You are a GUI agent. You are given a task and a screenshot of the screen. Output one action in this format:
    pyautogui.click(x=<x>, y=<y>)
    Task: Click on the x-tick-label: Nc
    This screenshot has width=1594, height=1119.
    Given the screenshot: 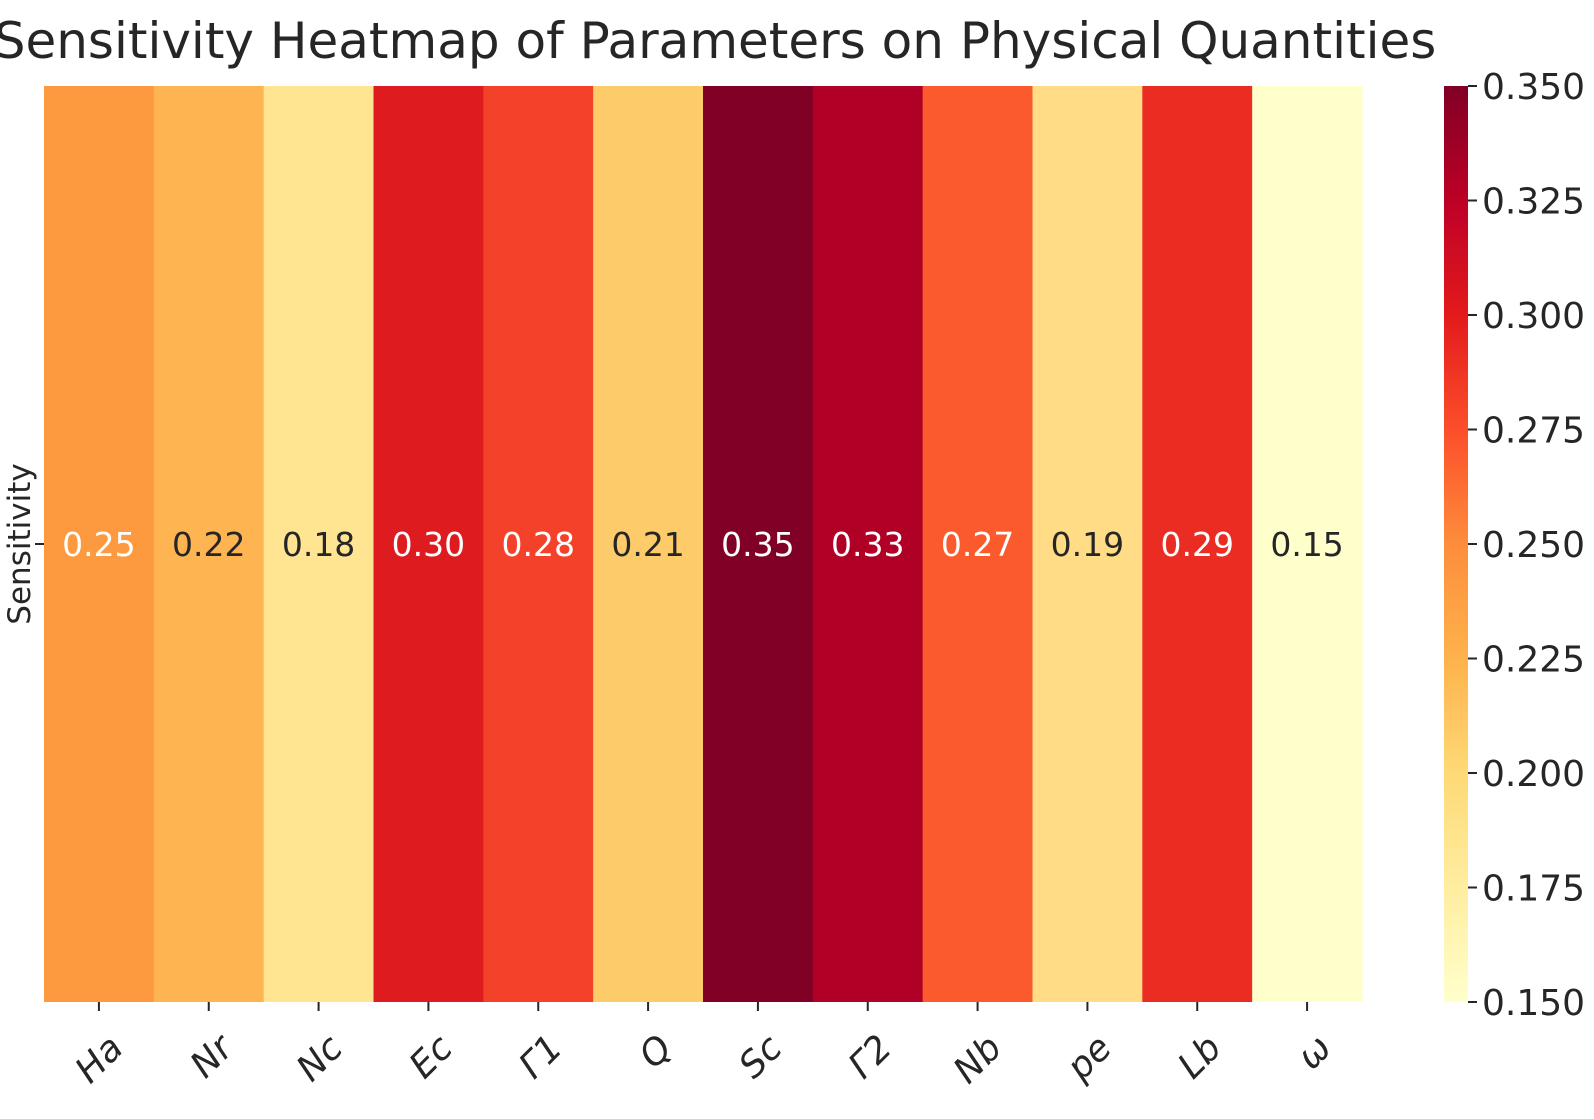 What is the action you would take?
    pyautogui.click(x=320, y=1058)
    